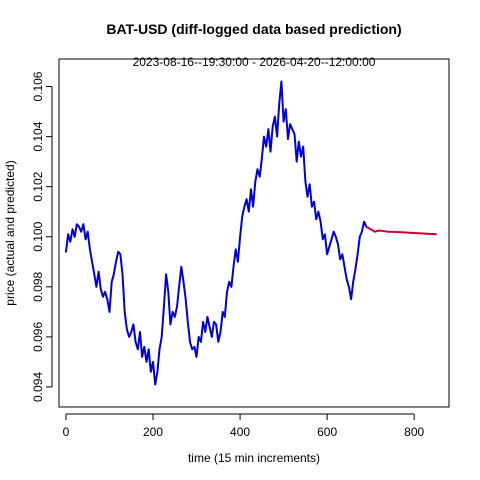 The width and height of the screenshot is (480, 480). Describe the element at coordinates (414, 432) in the screenshot. I see `x-tick-label: 800` at that location.